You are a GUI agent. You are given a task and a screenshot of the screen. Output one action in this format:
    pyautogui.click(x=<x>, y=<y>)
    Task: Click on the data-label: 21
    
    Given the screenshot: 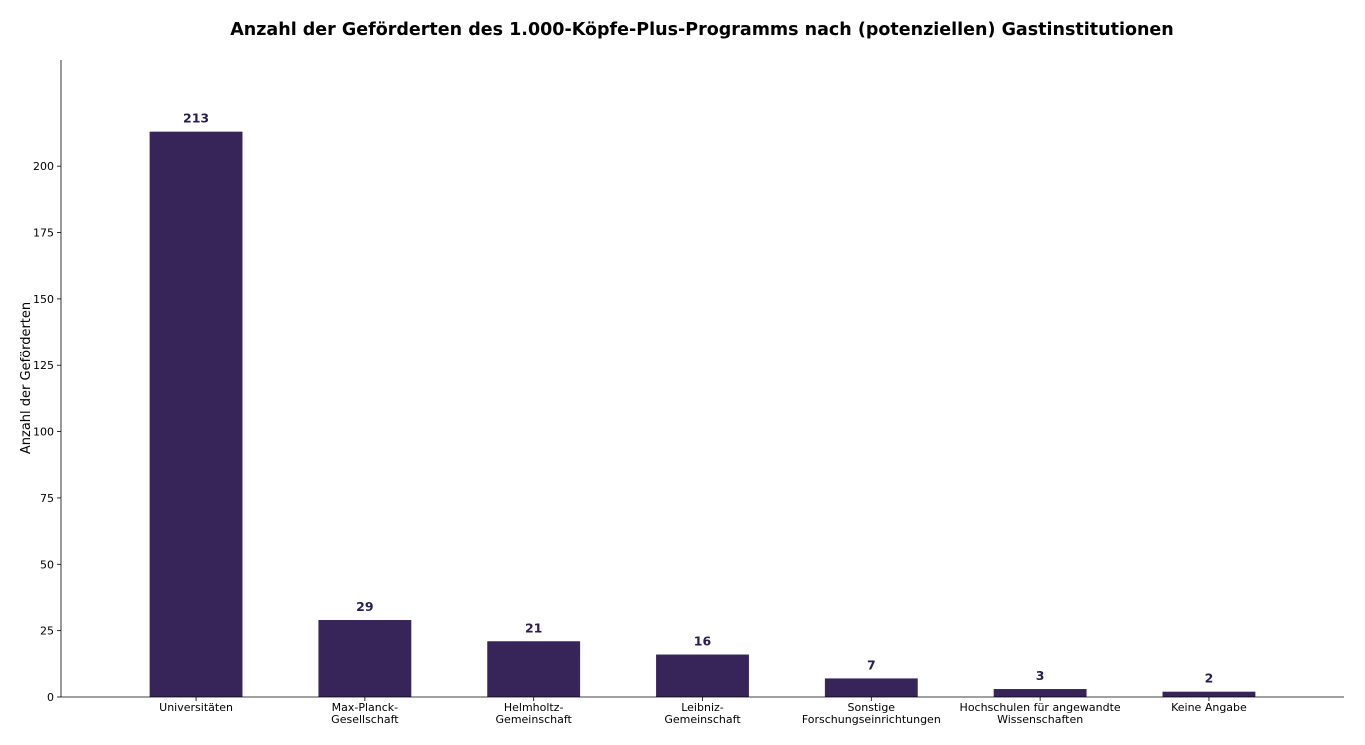 What is the action you would take?
    pyautogui.click(x=533, y=627)
    